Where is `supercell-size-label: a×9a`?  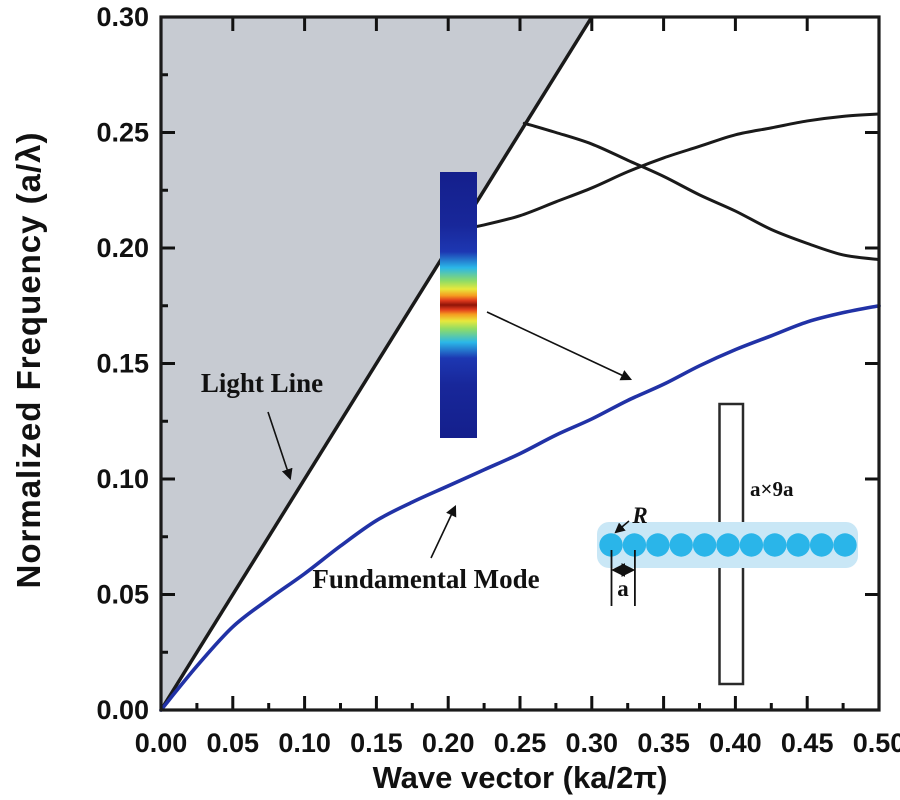
supercell-size-label: a×9a is located at coordinates (772, 489).